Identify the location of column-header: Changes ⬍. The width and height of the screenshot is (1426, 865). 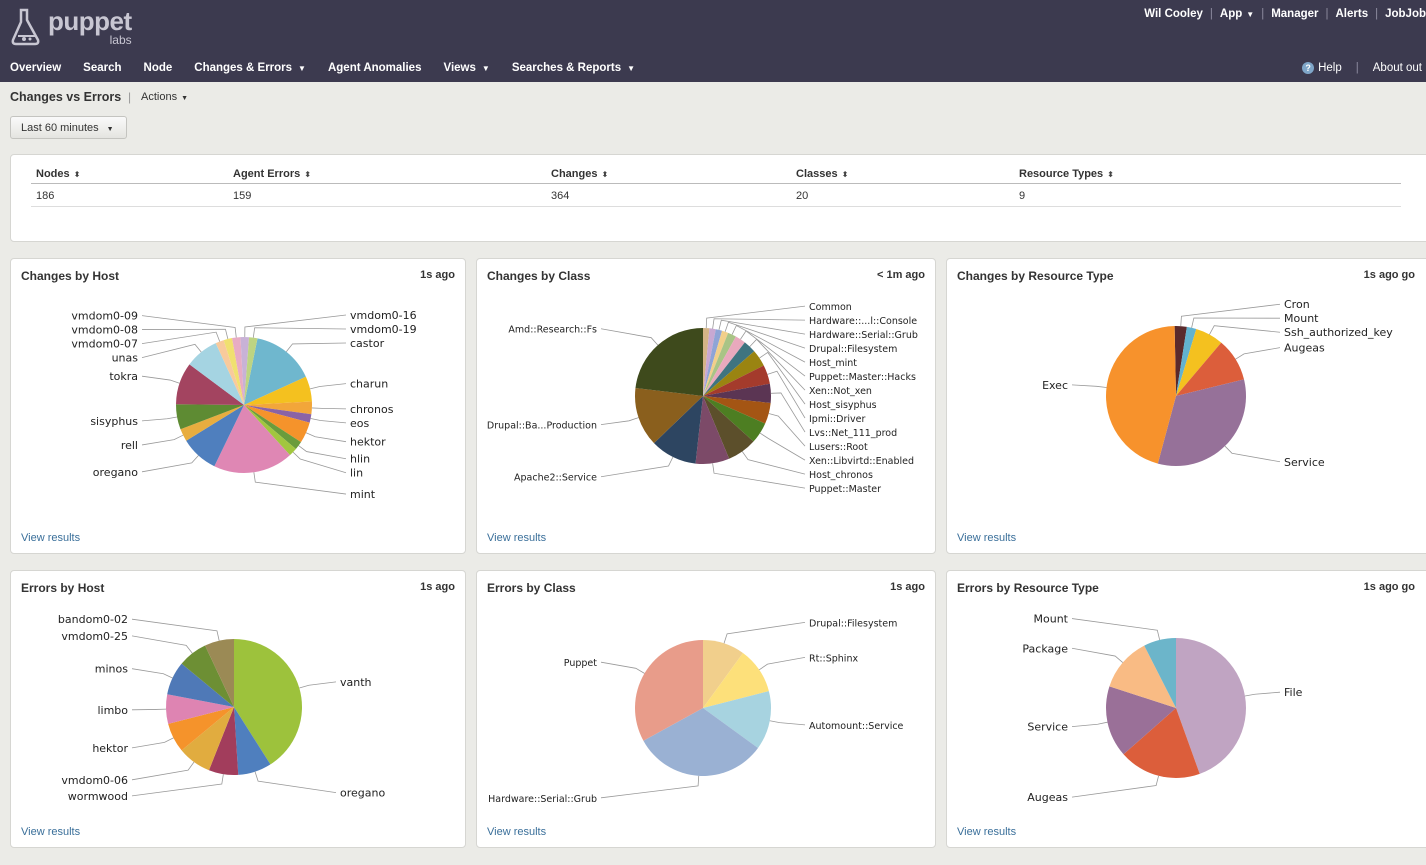
(579, 174).